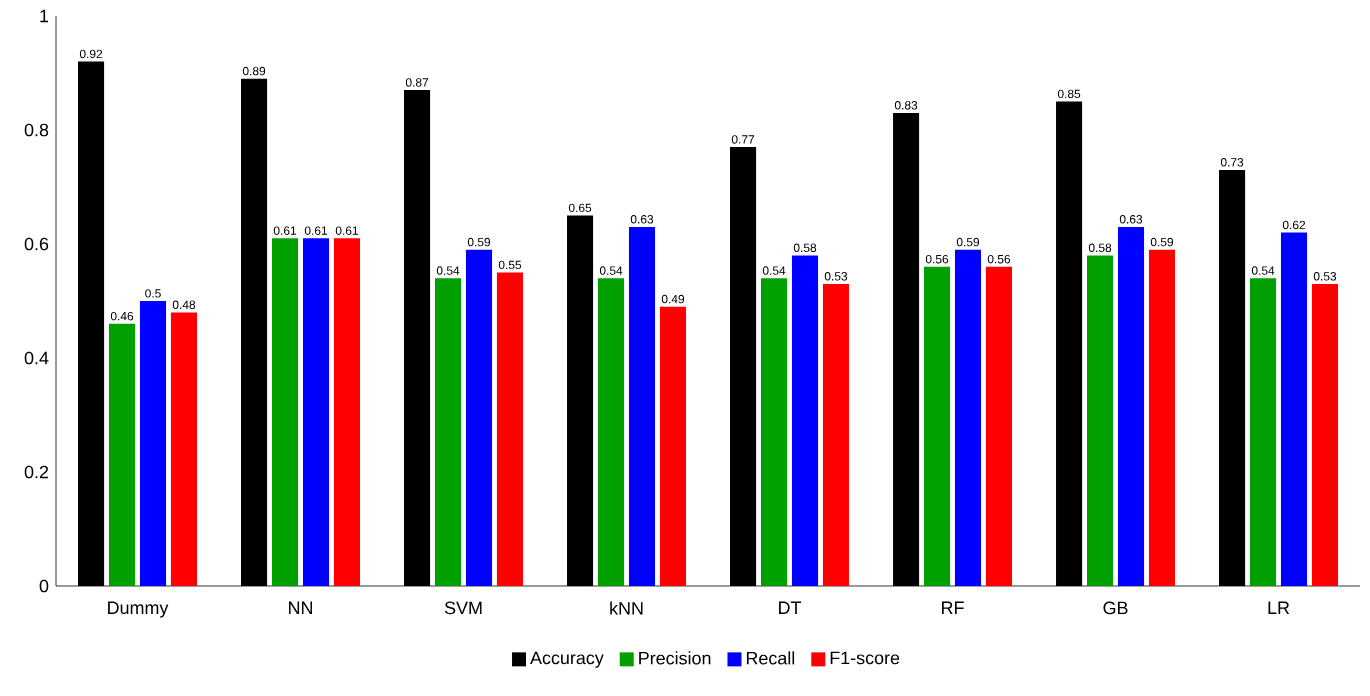  Describe the element at coordinates (463, 608) in the screenshot. I see `x-tick-label: SVM` at that location.